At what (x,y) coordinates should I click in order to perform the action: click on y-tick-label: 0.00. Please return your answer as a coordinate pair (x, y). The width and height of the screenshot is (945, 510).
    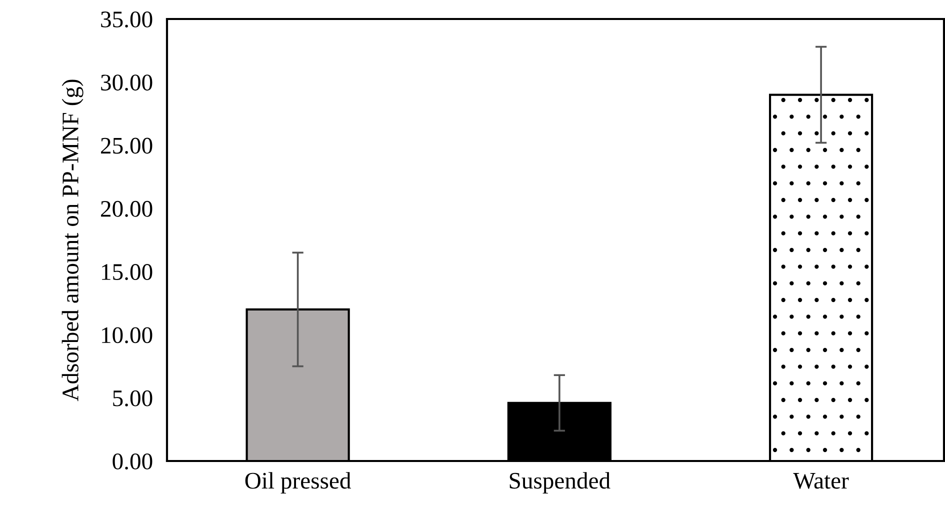
    Looking at the image, I should click on (132, 461).